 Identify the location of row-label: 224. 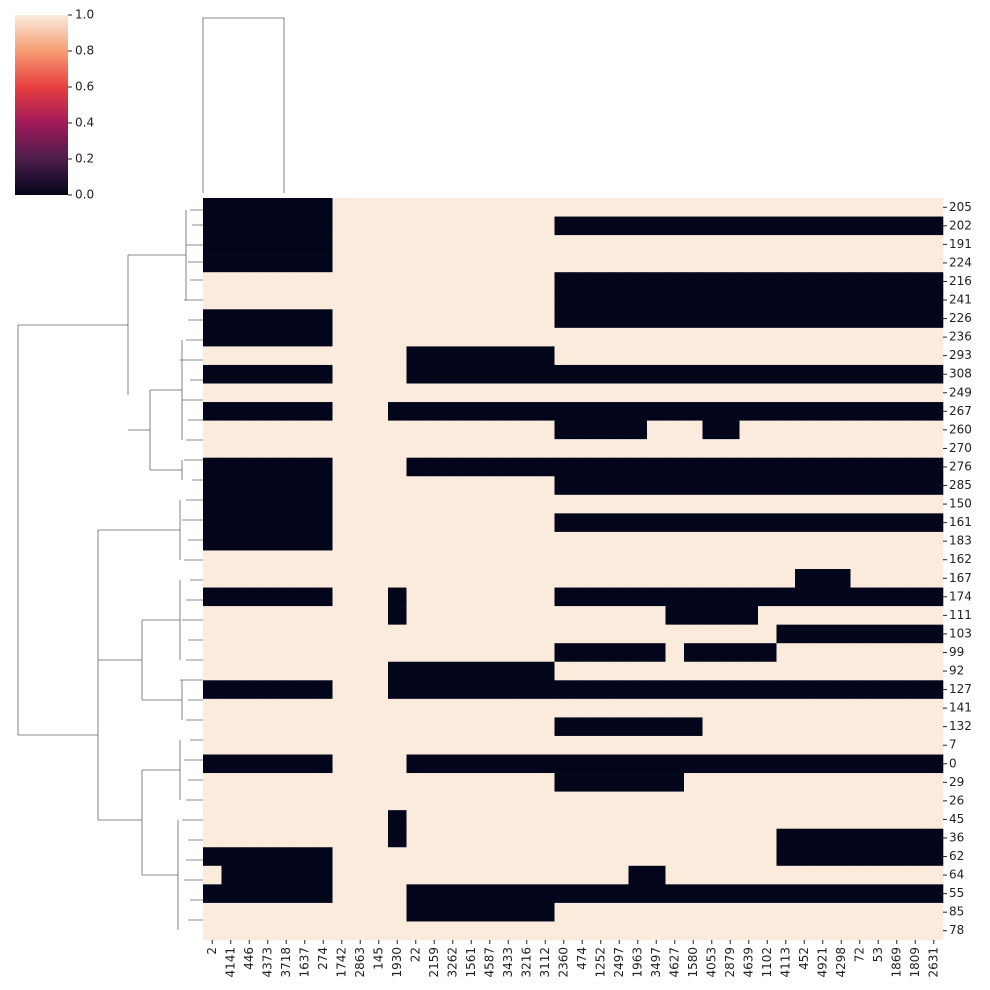
(960, 262).